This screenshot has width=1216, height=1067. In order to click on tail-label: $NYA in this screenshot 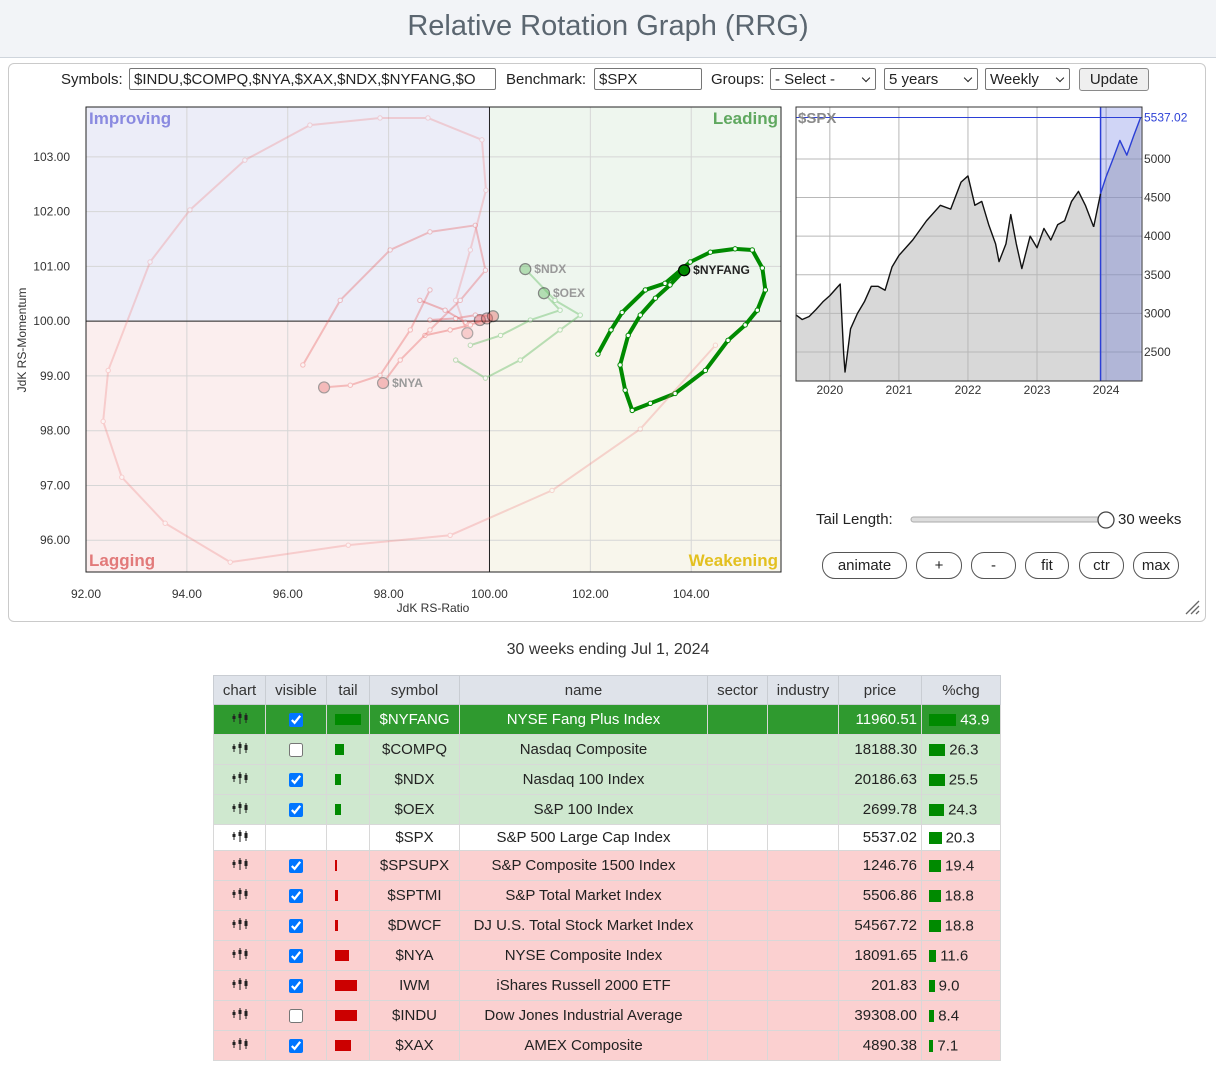, I will do `click(407, 383)`.